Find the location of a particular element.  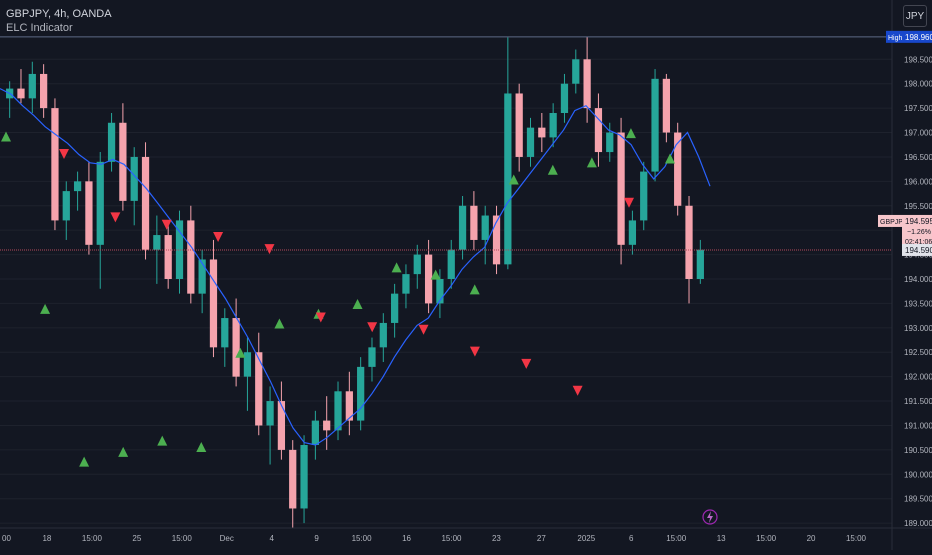

time-tick-label: 6 is located at coordinates (631, 538).